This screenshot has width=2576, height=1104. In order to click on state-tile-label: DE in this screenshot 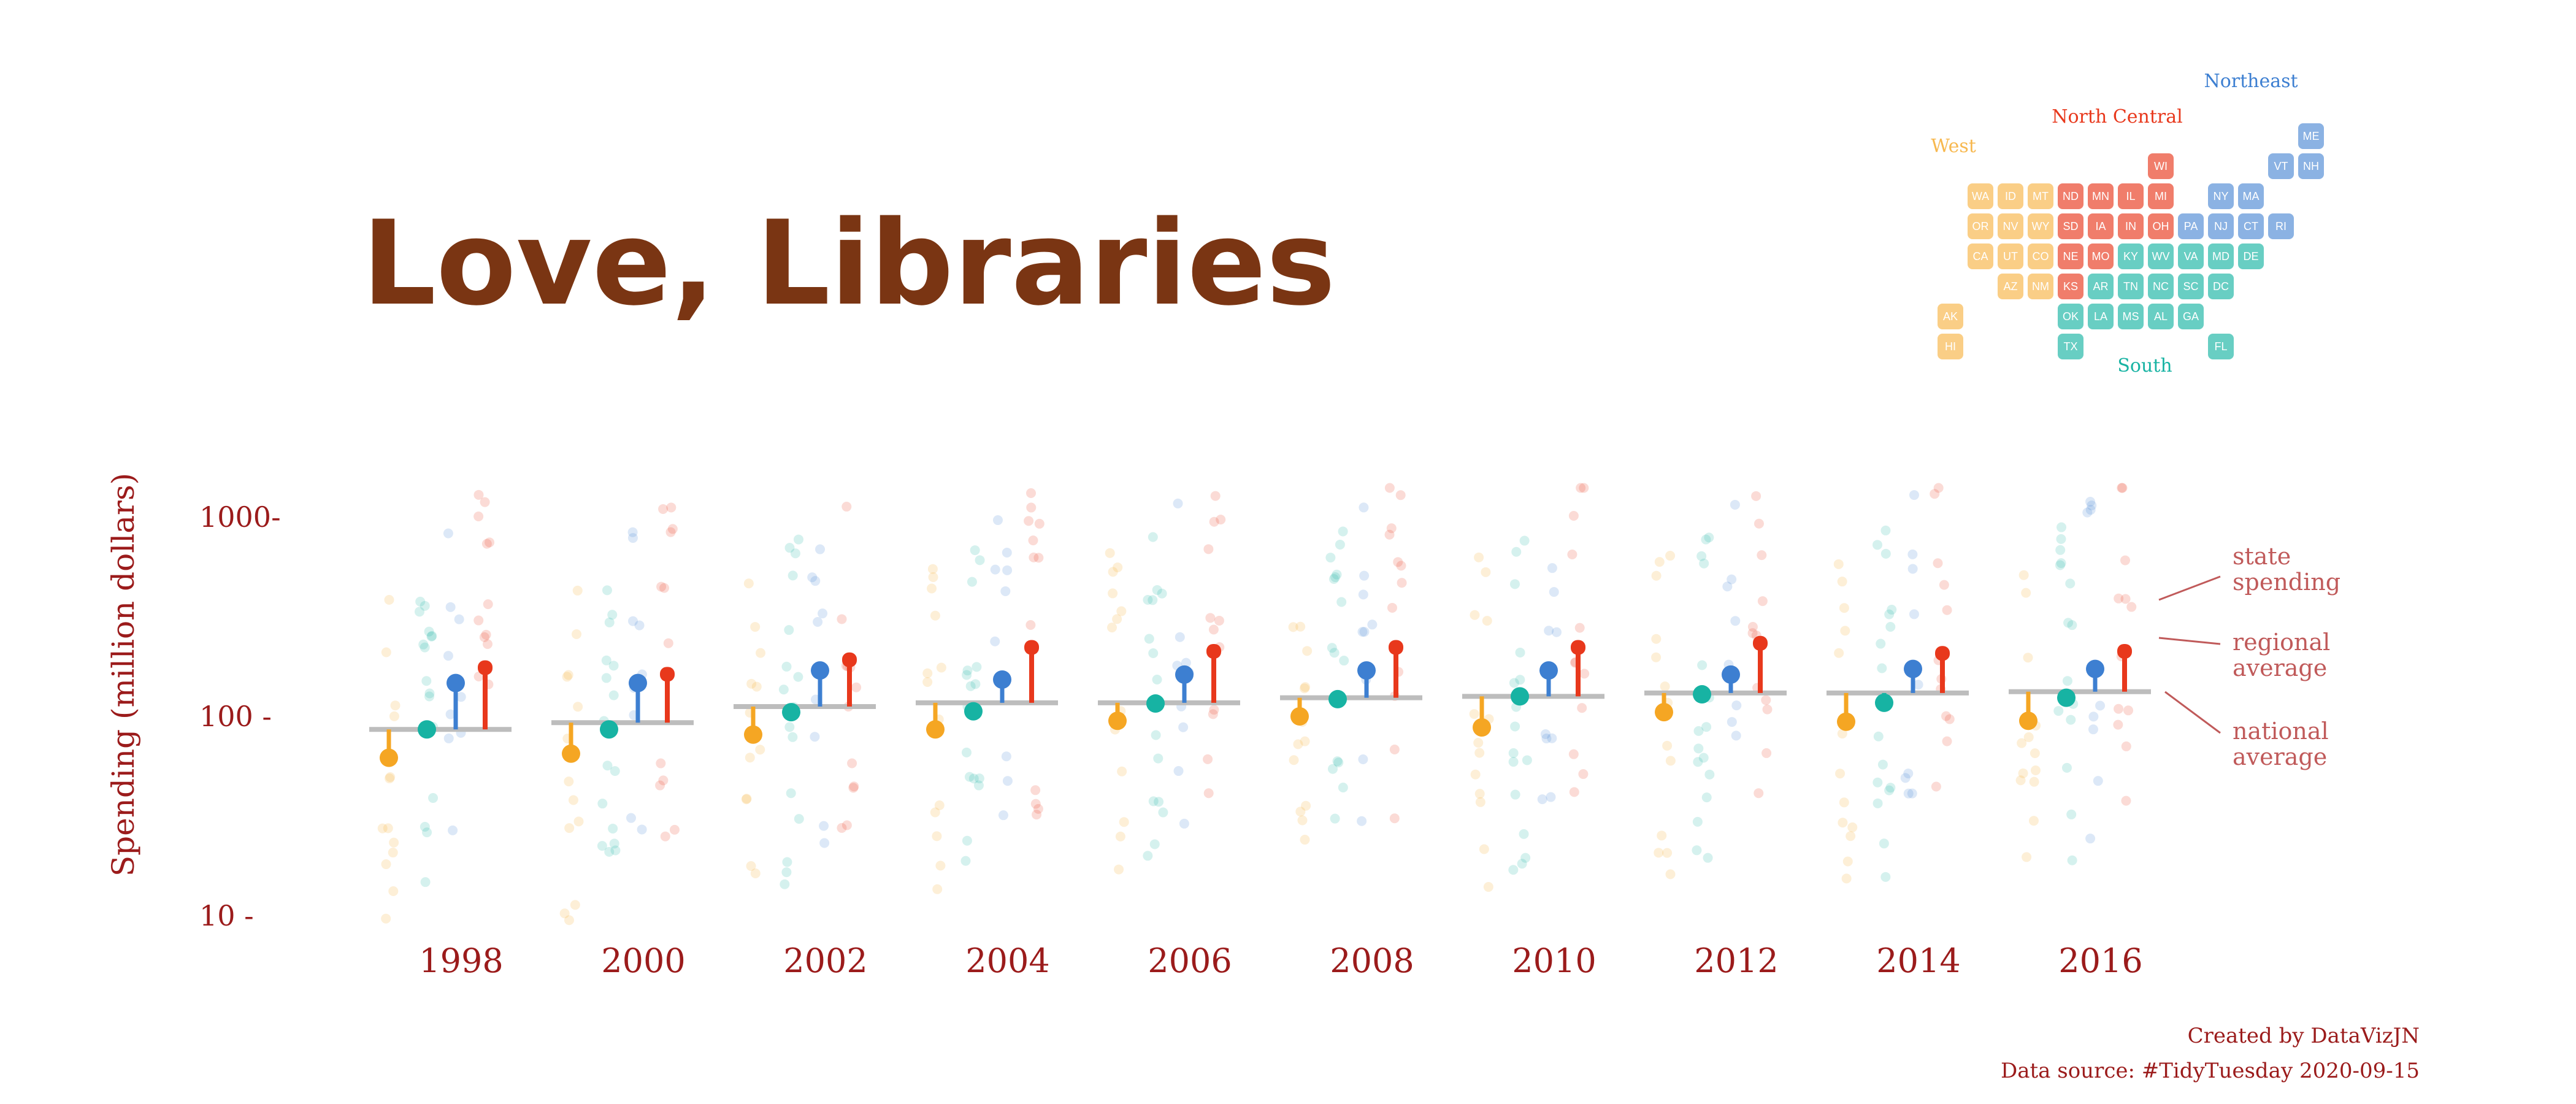, I will do `click(2250, 256)`.